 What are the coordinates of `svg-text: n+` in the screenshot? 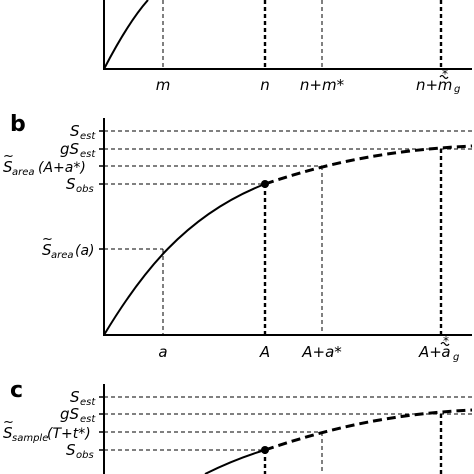 It's located at (427, 85).